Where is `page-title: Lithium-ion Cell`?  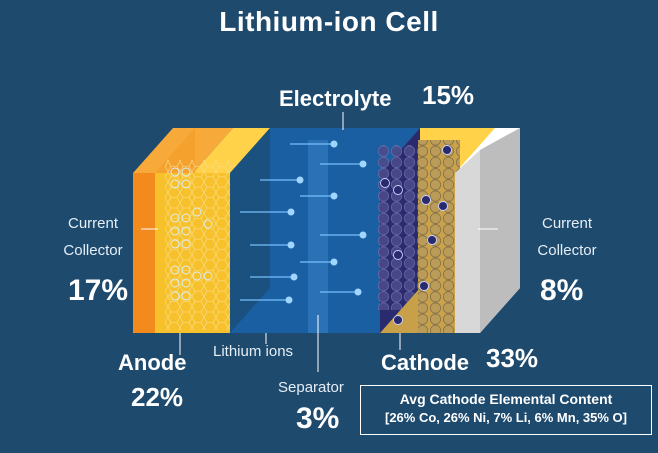
page-title: Lithium-ion Cell is located at coordinates (329, 21).